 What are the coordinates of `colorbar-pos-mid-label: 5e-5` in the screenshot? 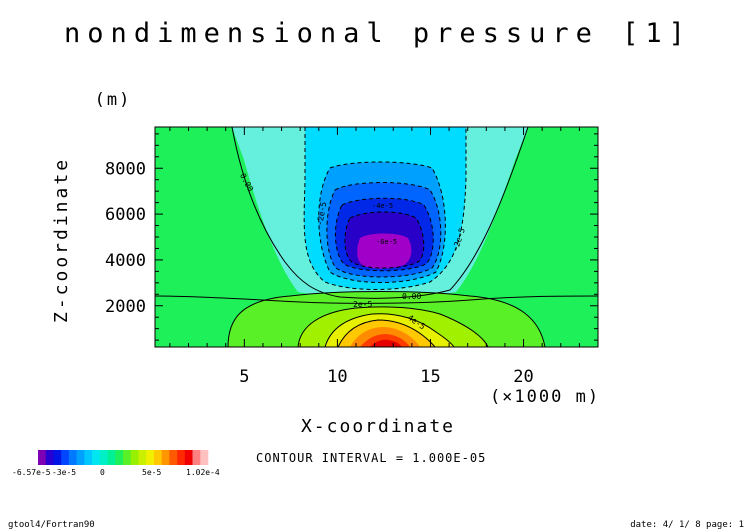 It's located at (151, 472).